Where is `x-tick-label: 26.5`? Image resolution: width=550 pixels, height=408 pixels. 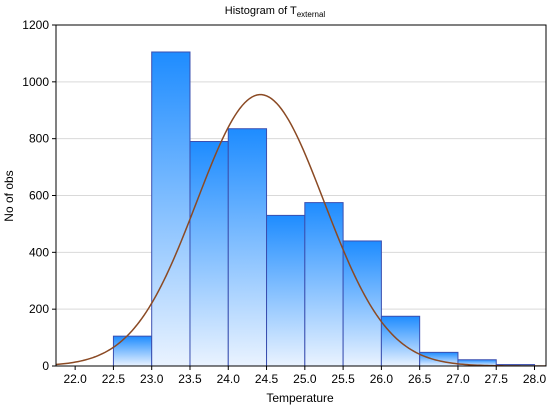
x-tick-label: 26.5 is located at coordinates (420, 379).